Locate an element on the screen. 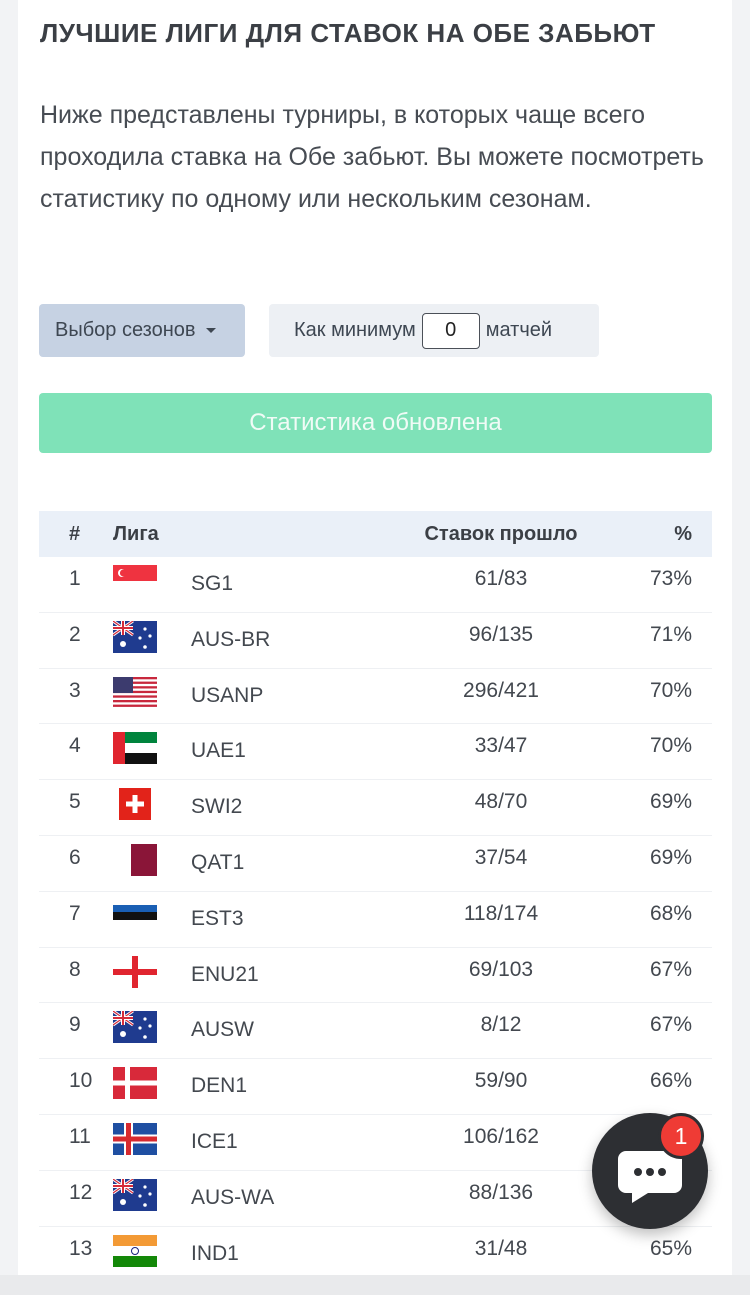 This screenshot has width=750, height=1295. row-passed: 59/90 is located at coordinates (501, 1081).